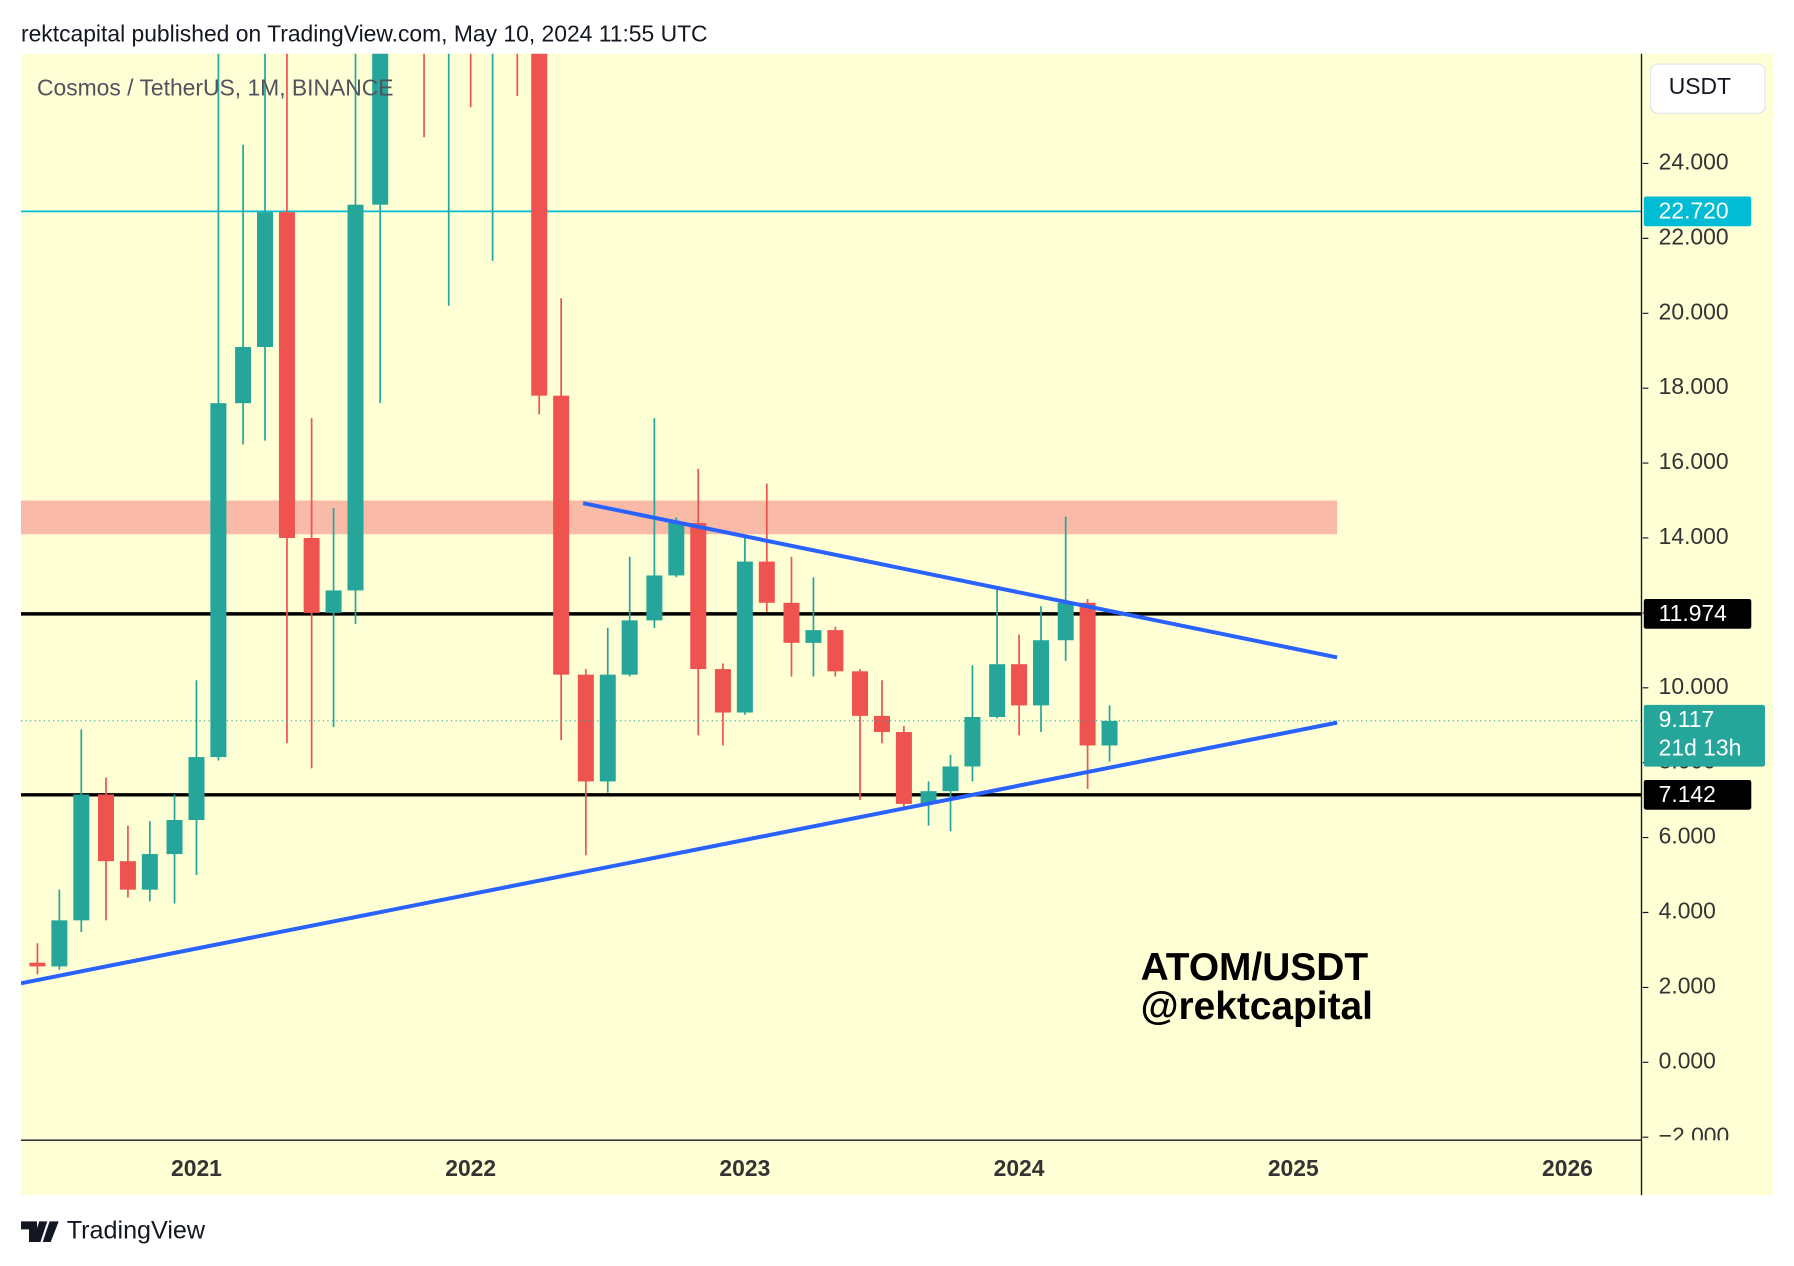  I want to click on trendline, so click(960, 580).